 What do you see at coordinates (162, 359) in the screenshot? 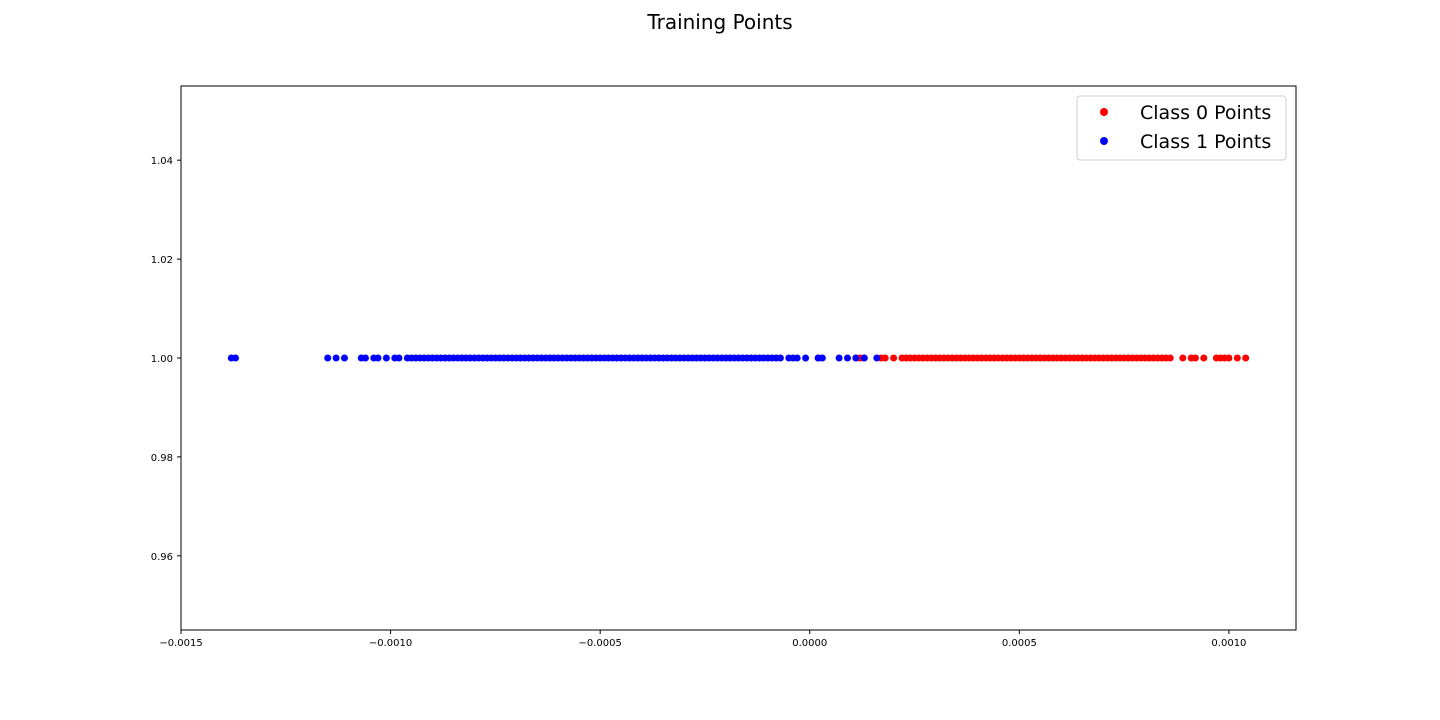
I see `y-tick-label: 1.00` at bounding box center [162, 359].